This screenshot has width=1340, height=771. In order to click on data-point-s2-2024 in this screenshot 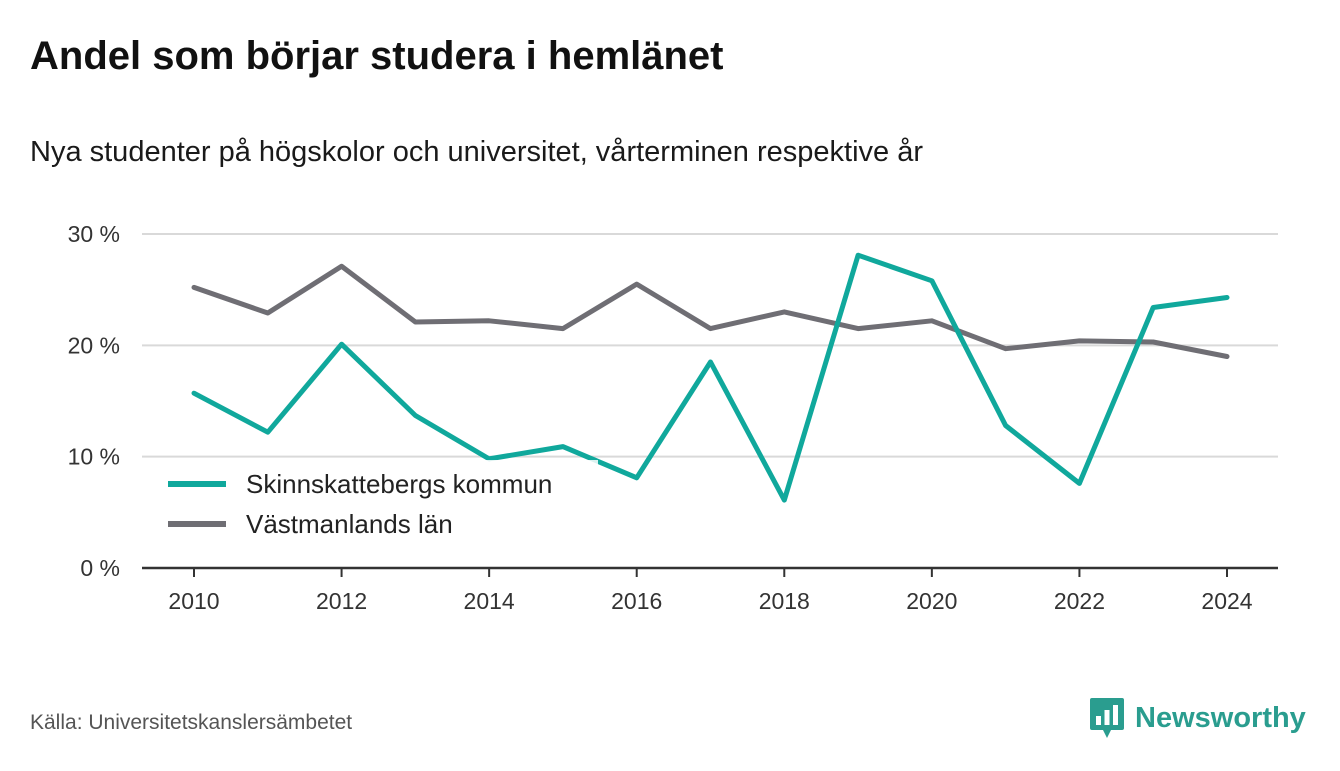, I will do `click(1227, 356)`.